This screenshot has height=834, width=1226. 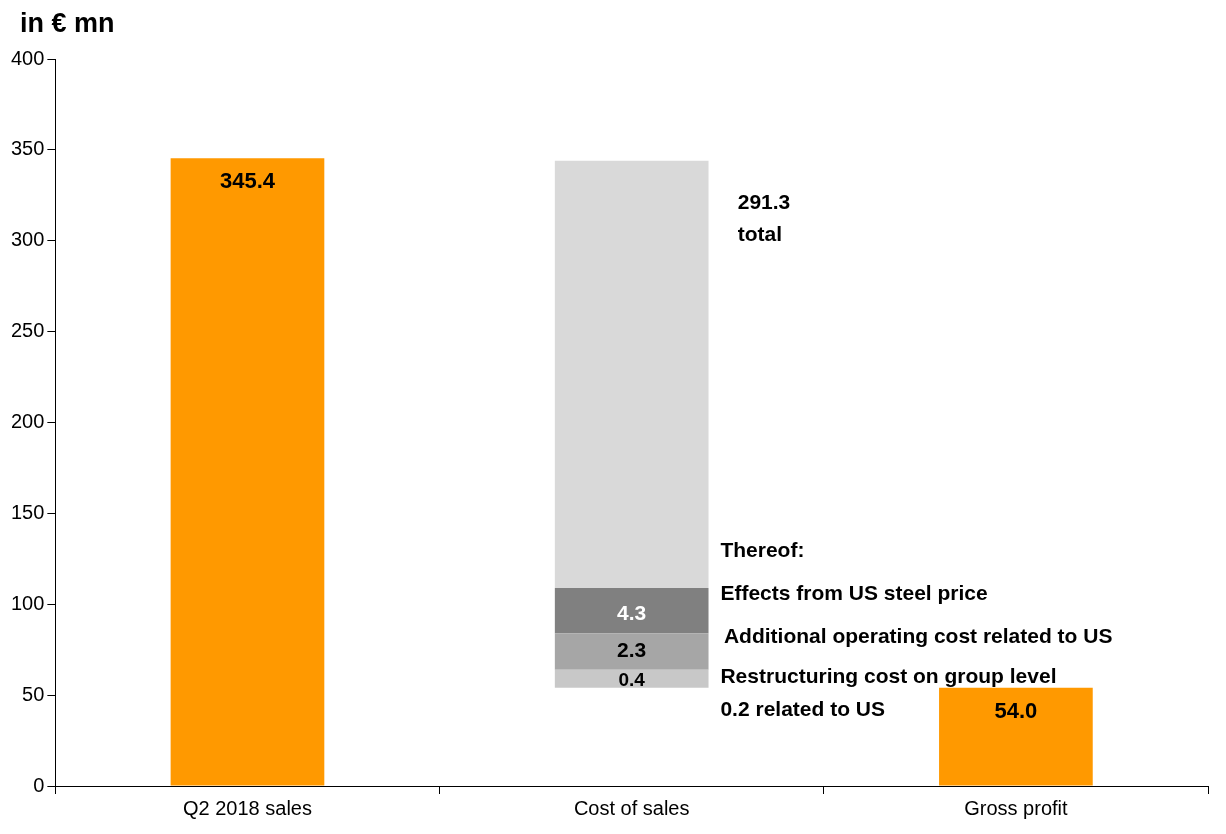 What do you see at coordinates (33, 693) in the screenshot?
I see `y-tick-label: 50` at bounding box center [33, 693].